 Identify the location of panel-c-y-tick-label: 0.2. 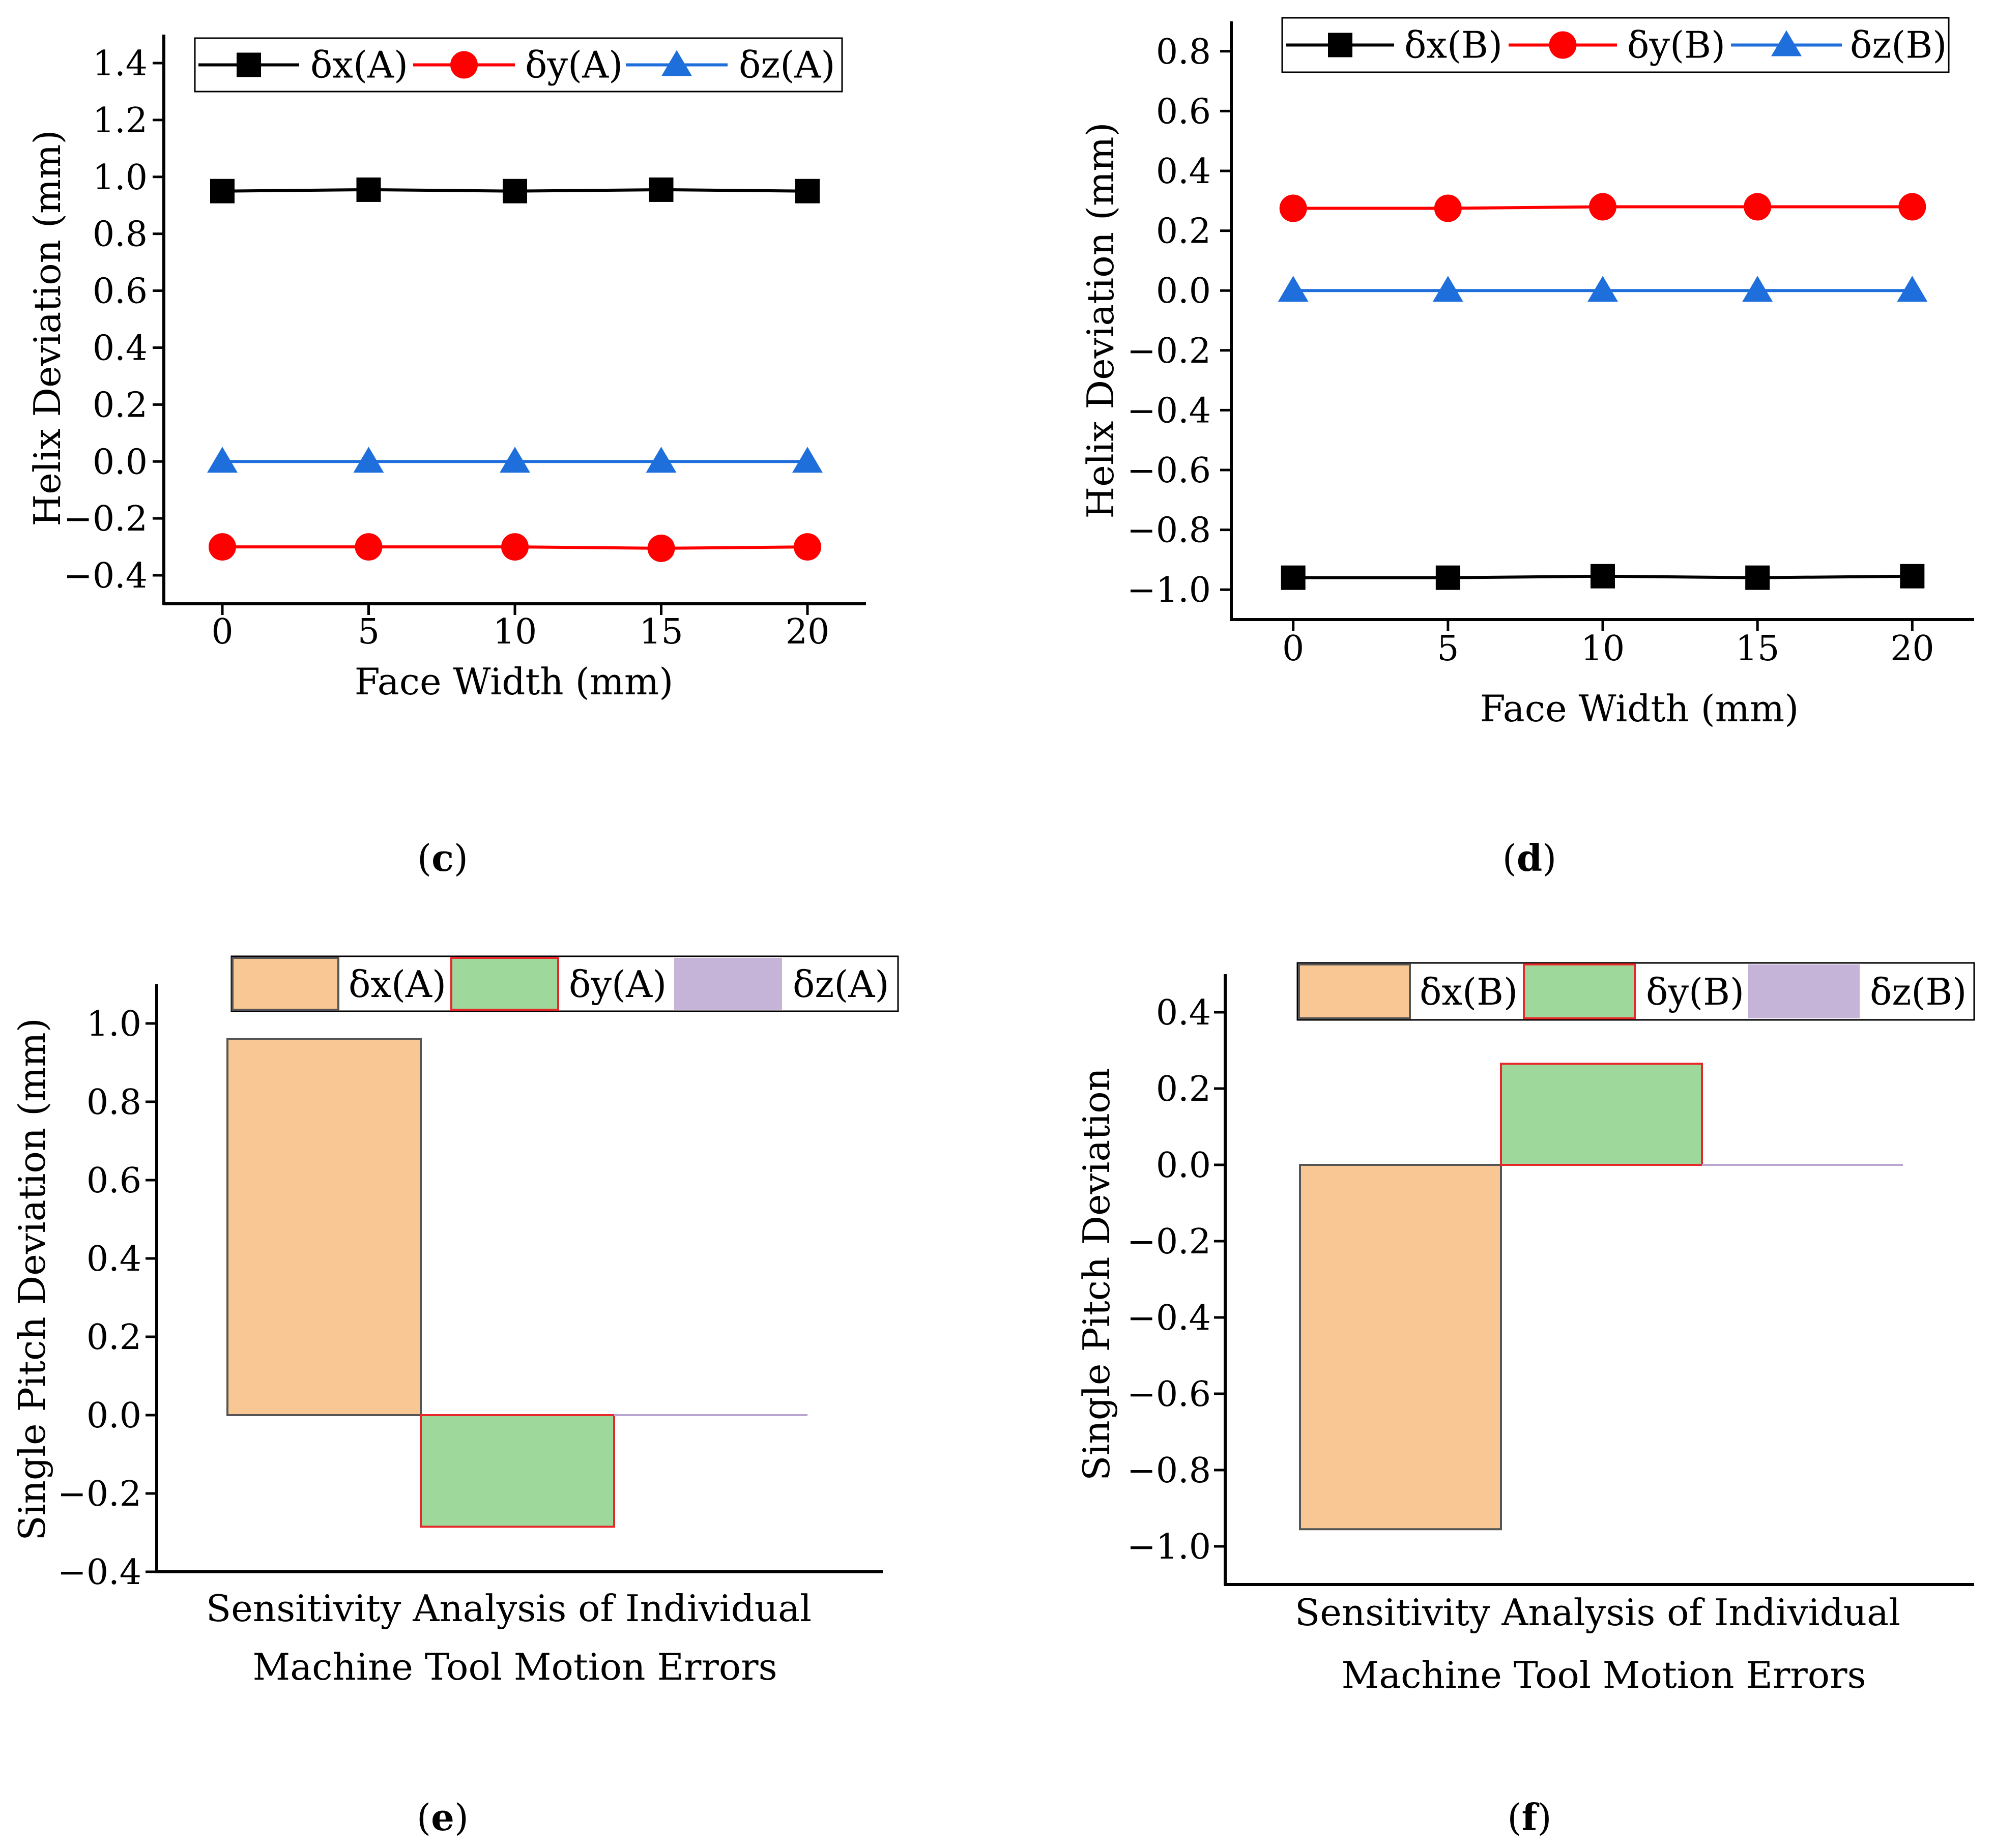
(120, 405).